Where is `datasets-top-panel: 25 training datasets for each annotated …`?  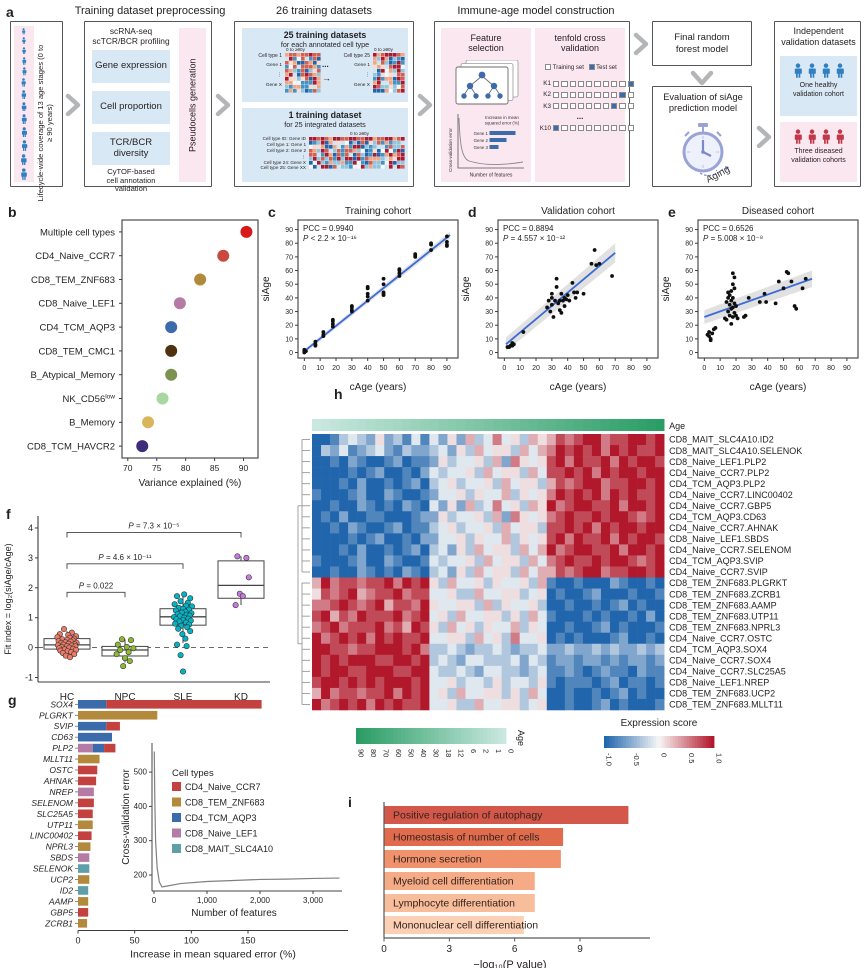
datasets-top-panel: 25 training datasets for each annotated … is located at coordinates (325, 65).